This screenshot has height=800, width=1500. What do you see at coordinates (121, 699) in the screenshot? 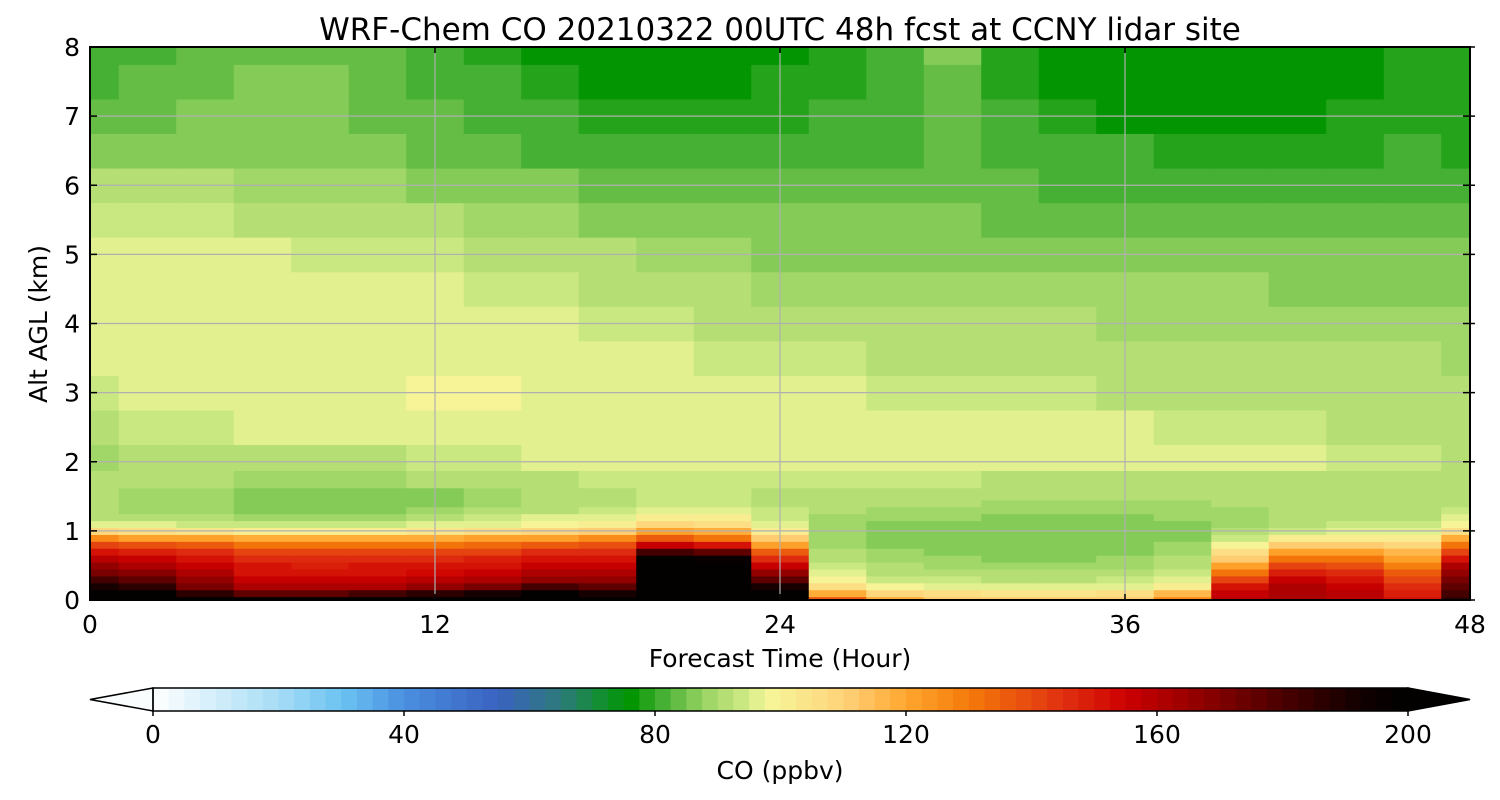
I see `colorbar-extend-low` at bounding box center [121, 699].